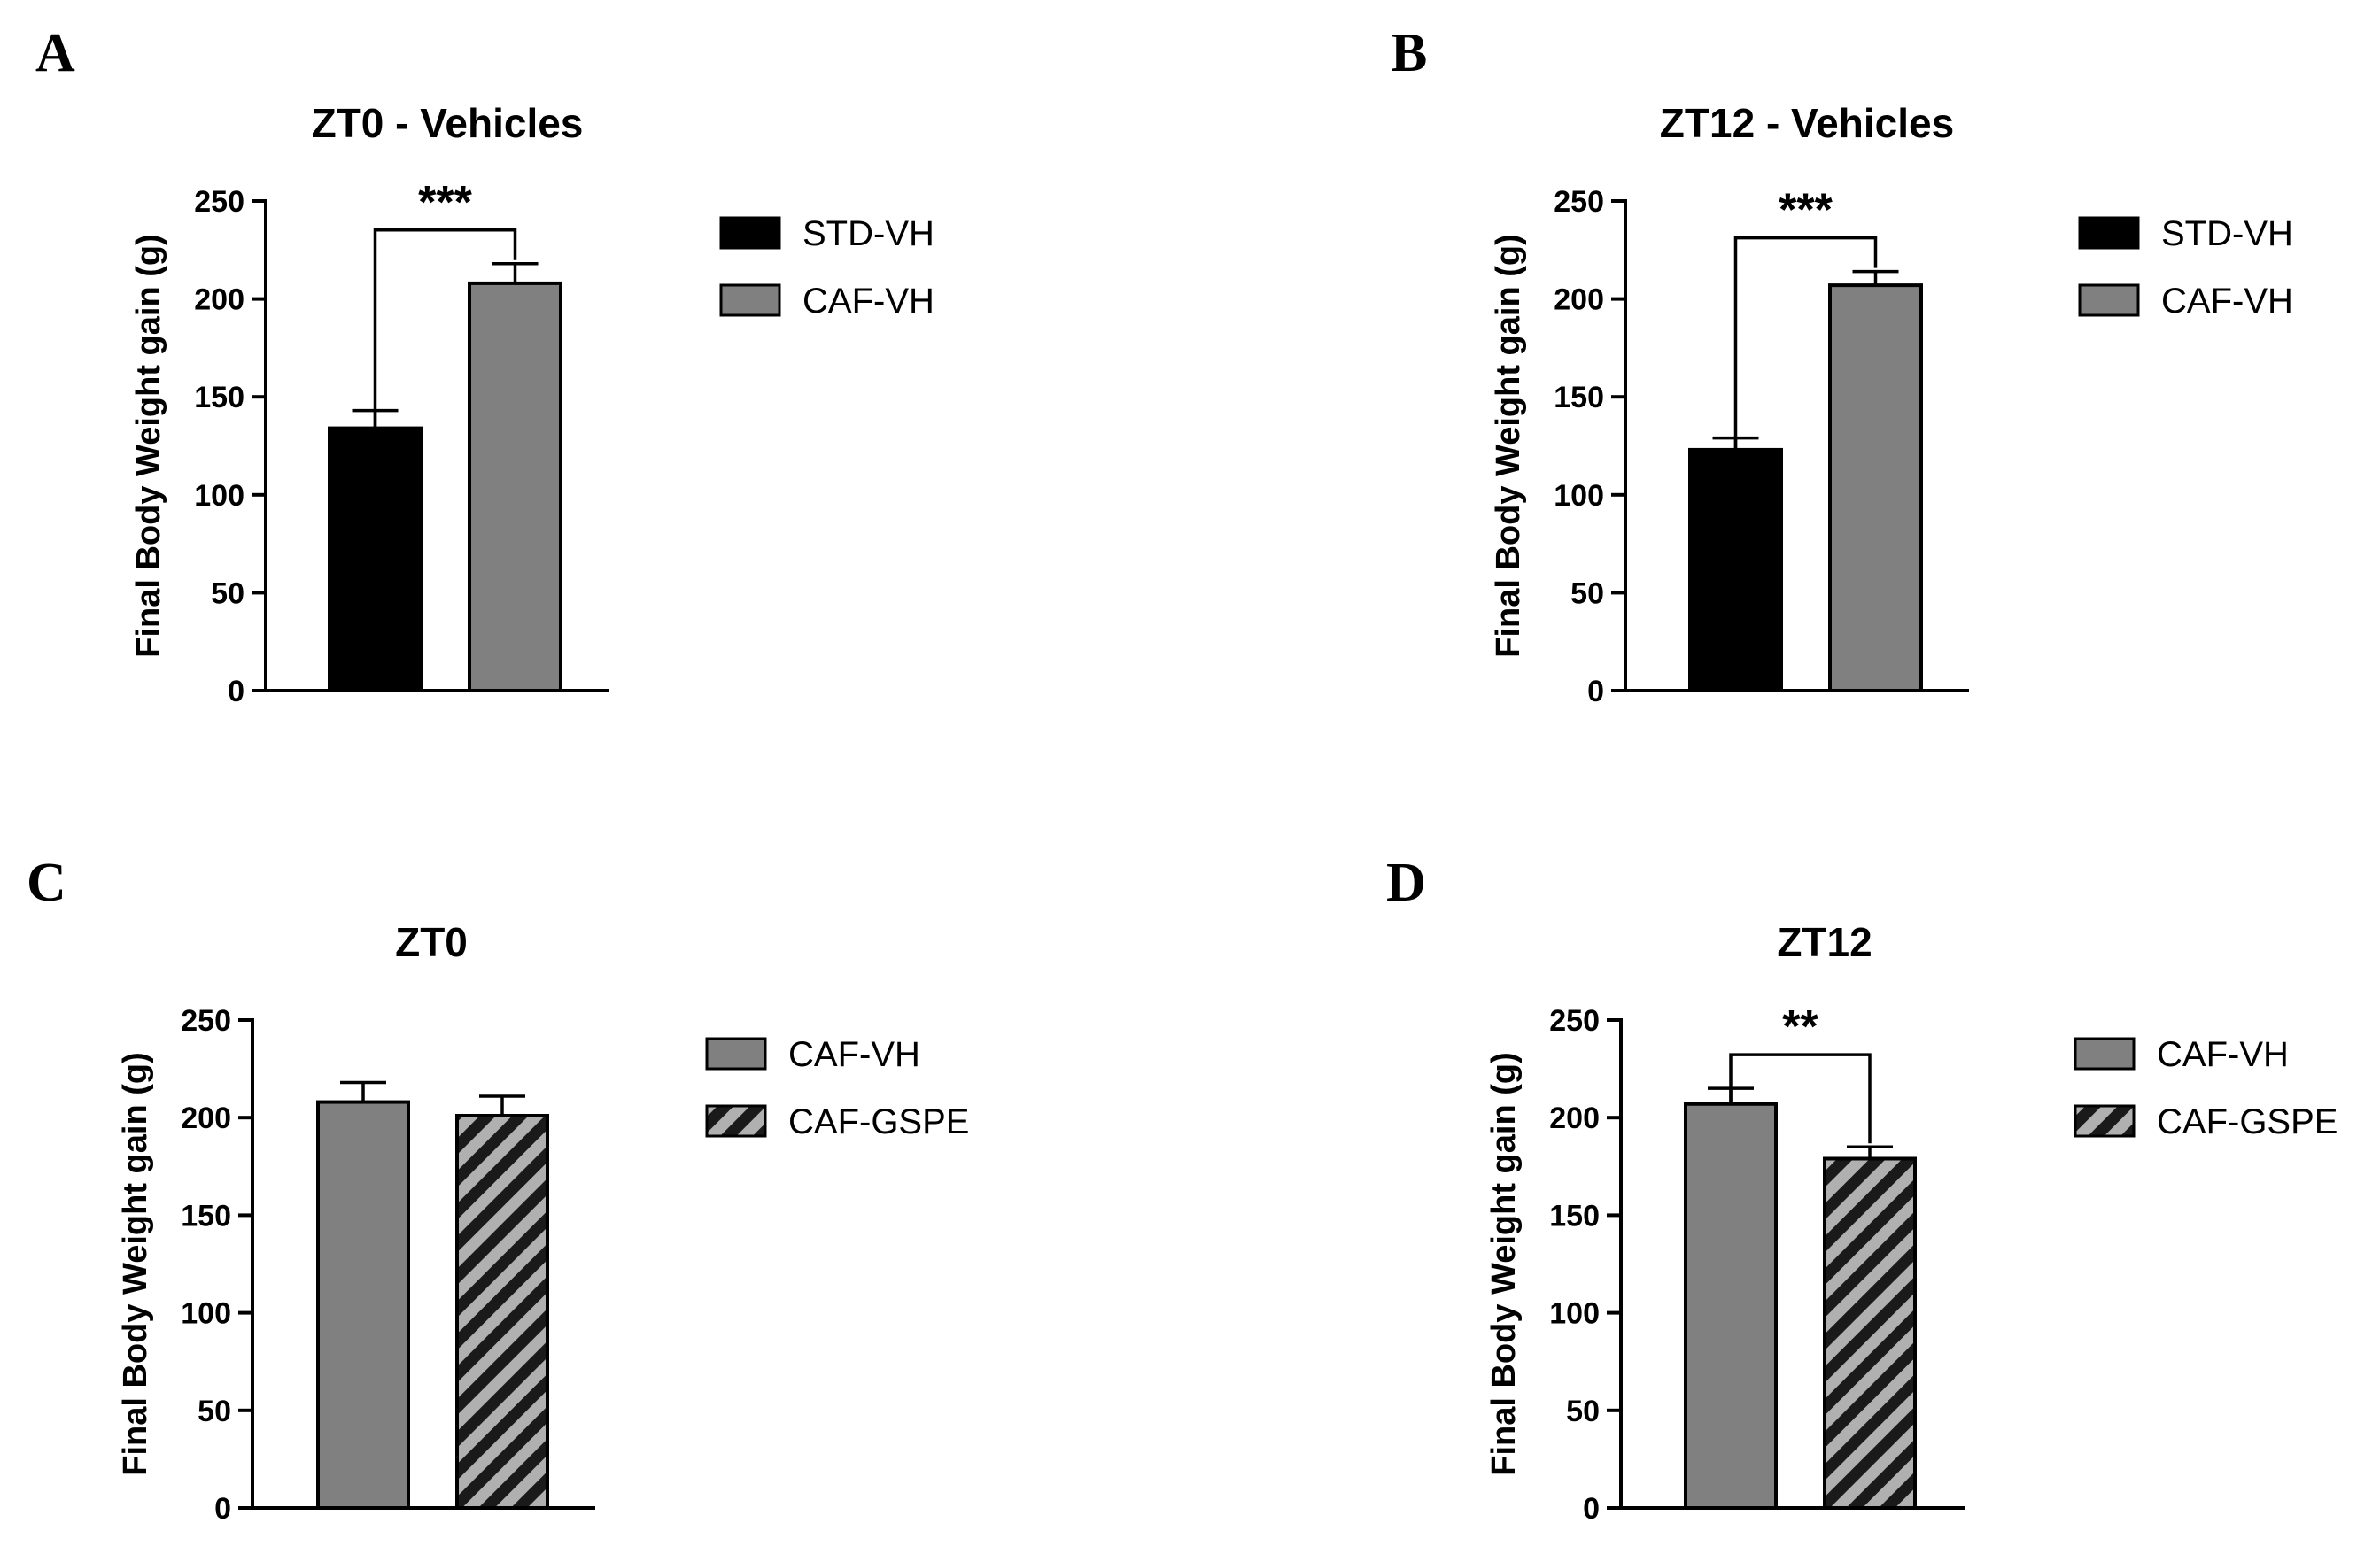 This screenshot has height=1554, width=2380. Describe the element at coordinates (1824, 942) in the screenshot. I see `chart-title: ZT12` at that location.